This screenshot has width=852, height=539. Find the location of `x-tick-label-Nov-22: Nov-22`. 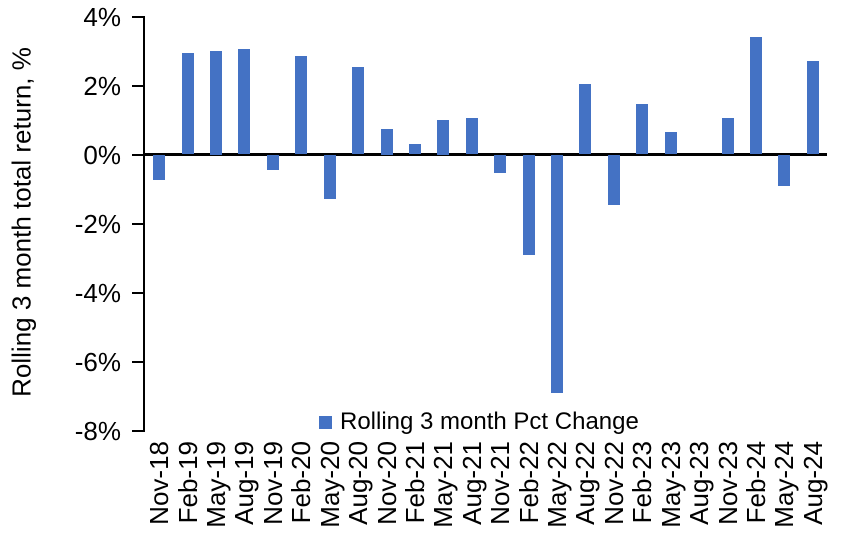

x-tick-label-Nov-22: Nov-22 is located at coordinates (613, 483).